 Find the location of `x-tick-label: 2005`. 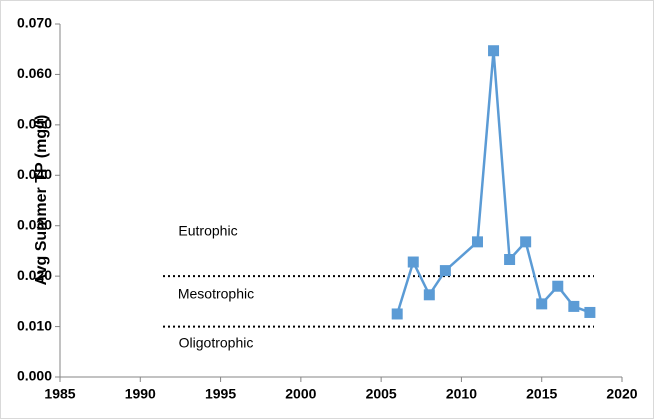

x-tick-label: 2005 is located at coordinates (381, 394).